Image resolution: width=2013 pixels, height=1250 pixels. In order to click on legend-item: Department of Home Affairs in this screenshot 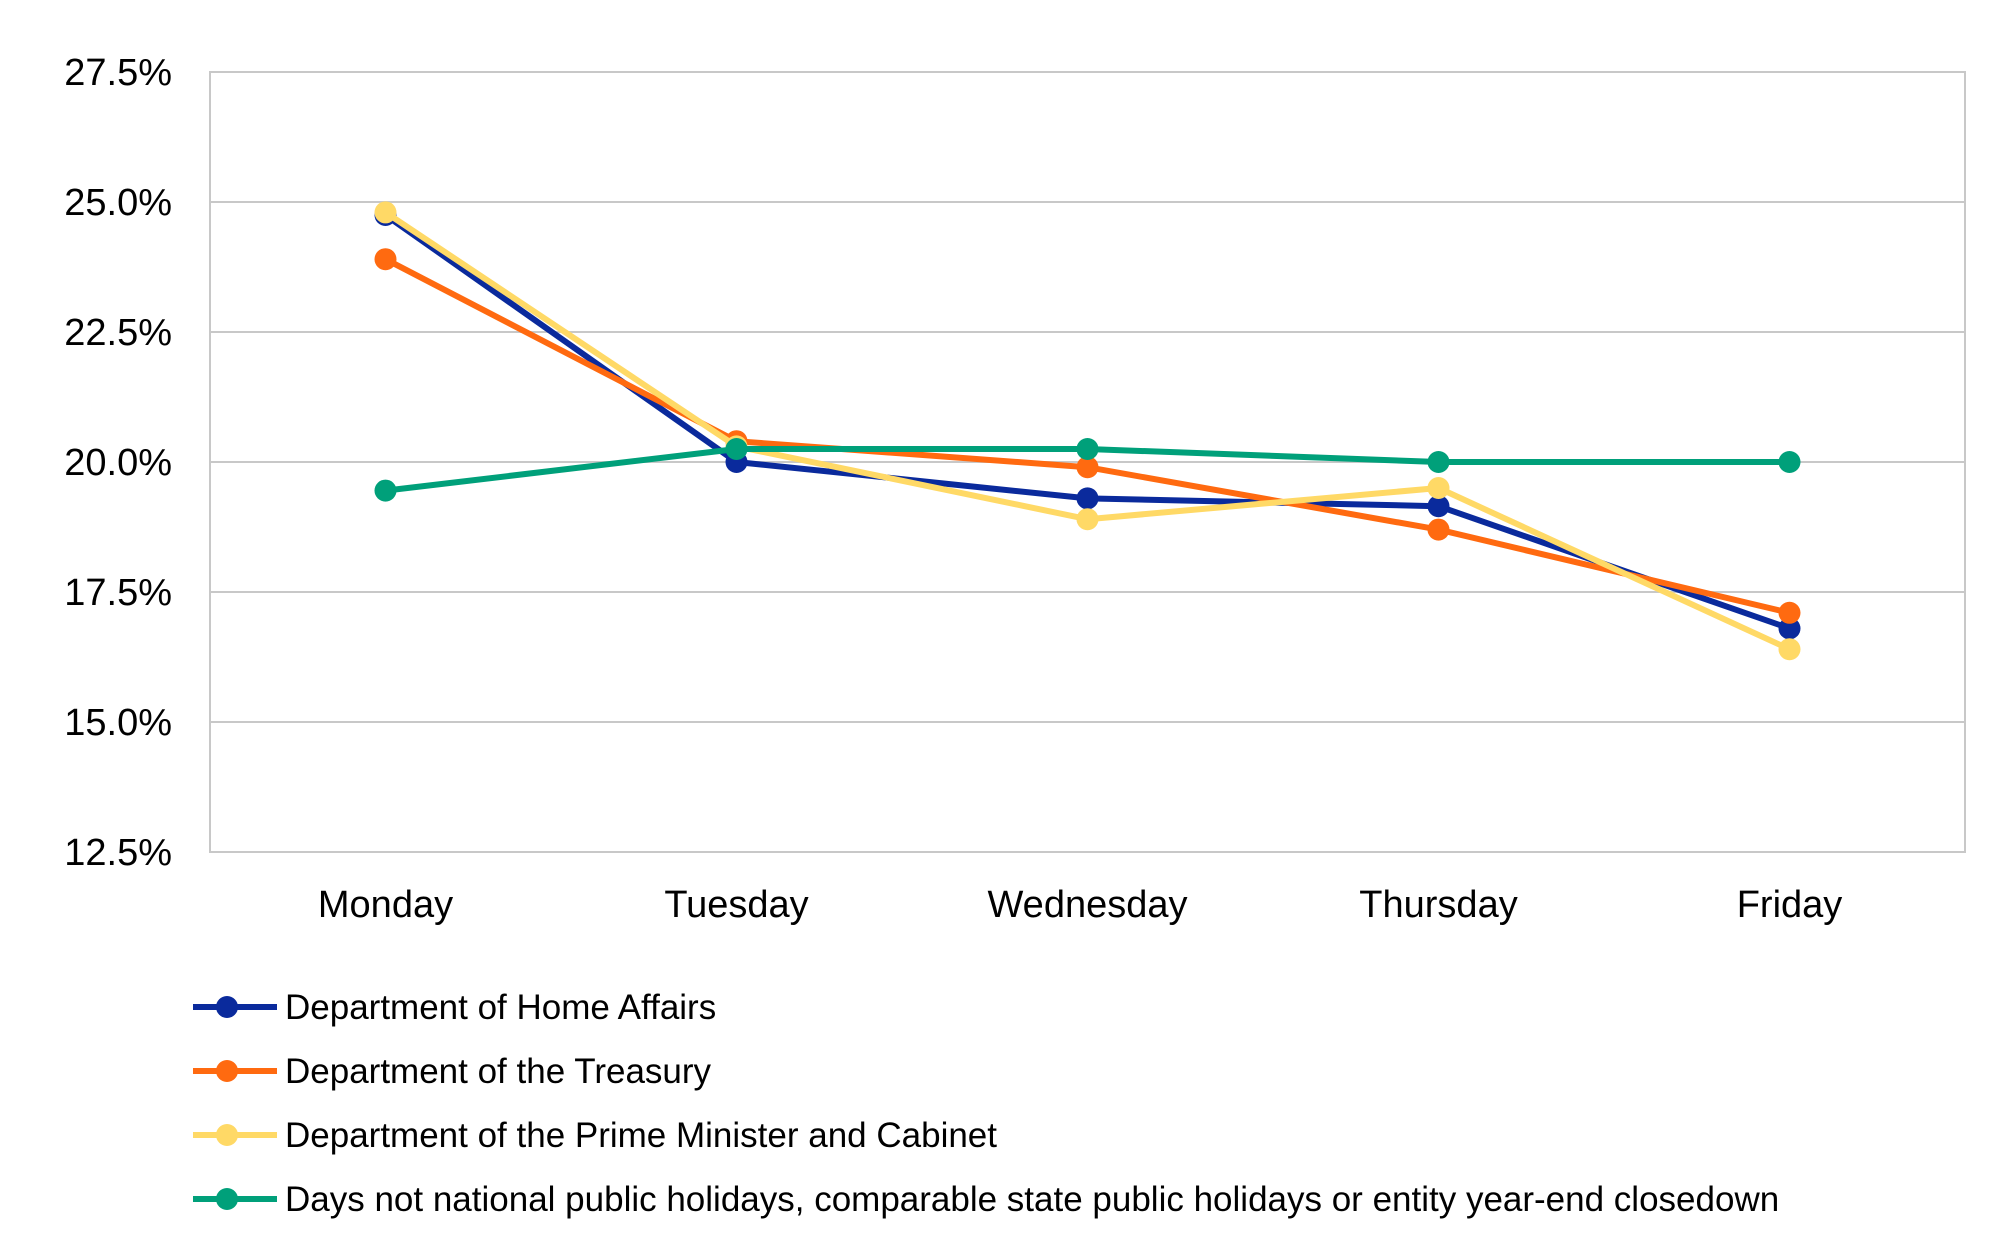, I will do `click(454, 1007)`.